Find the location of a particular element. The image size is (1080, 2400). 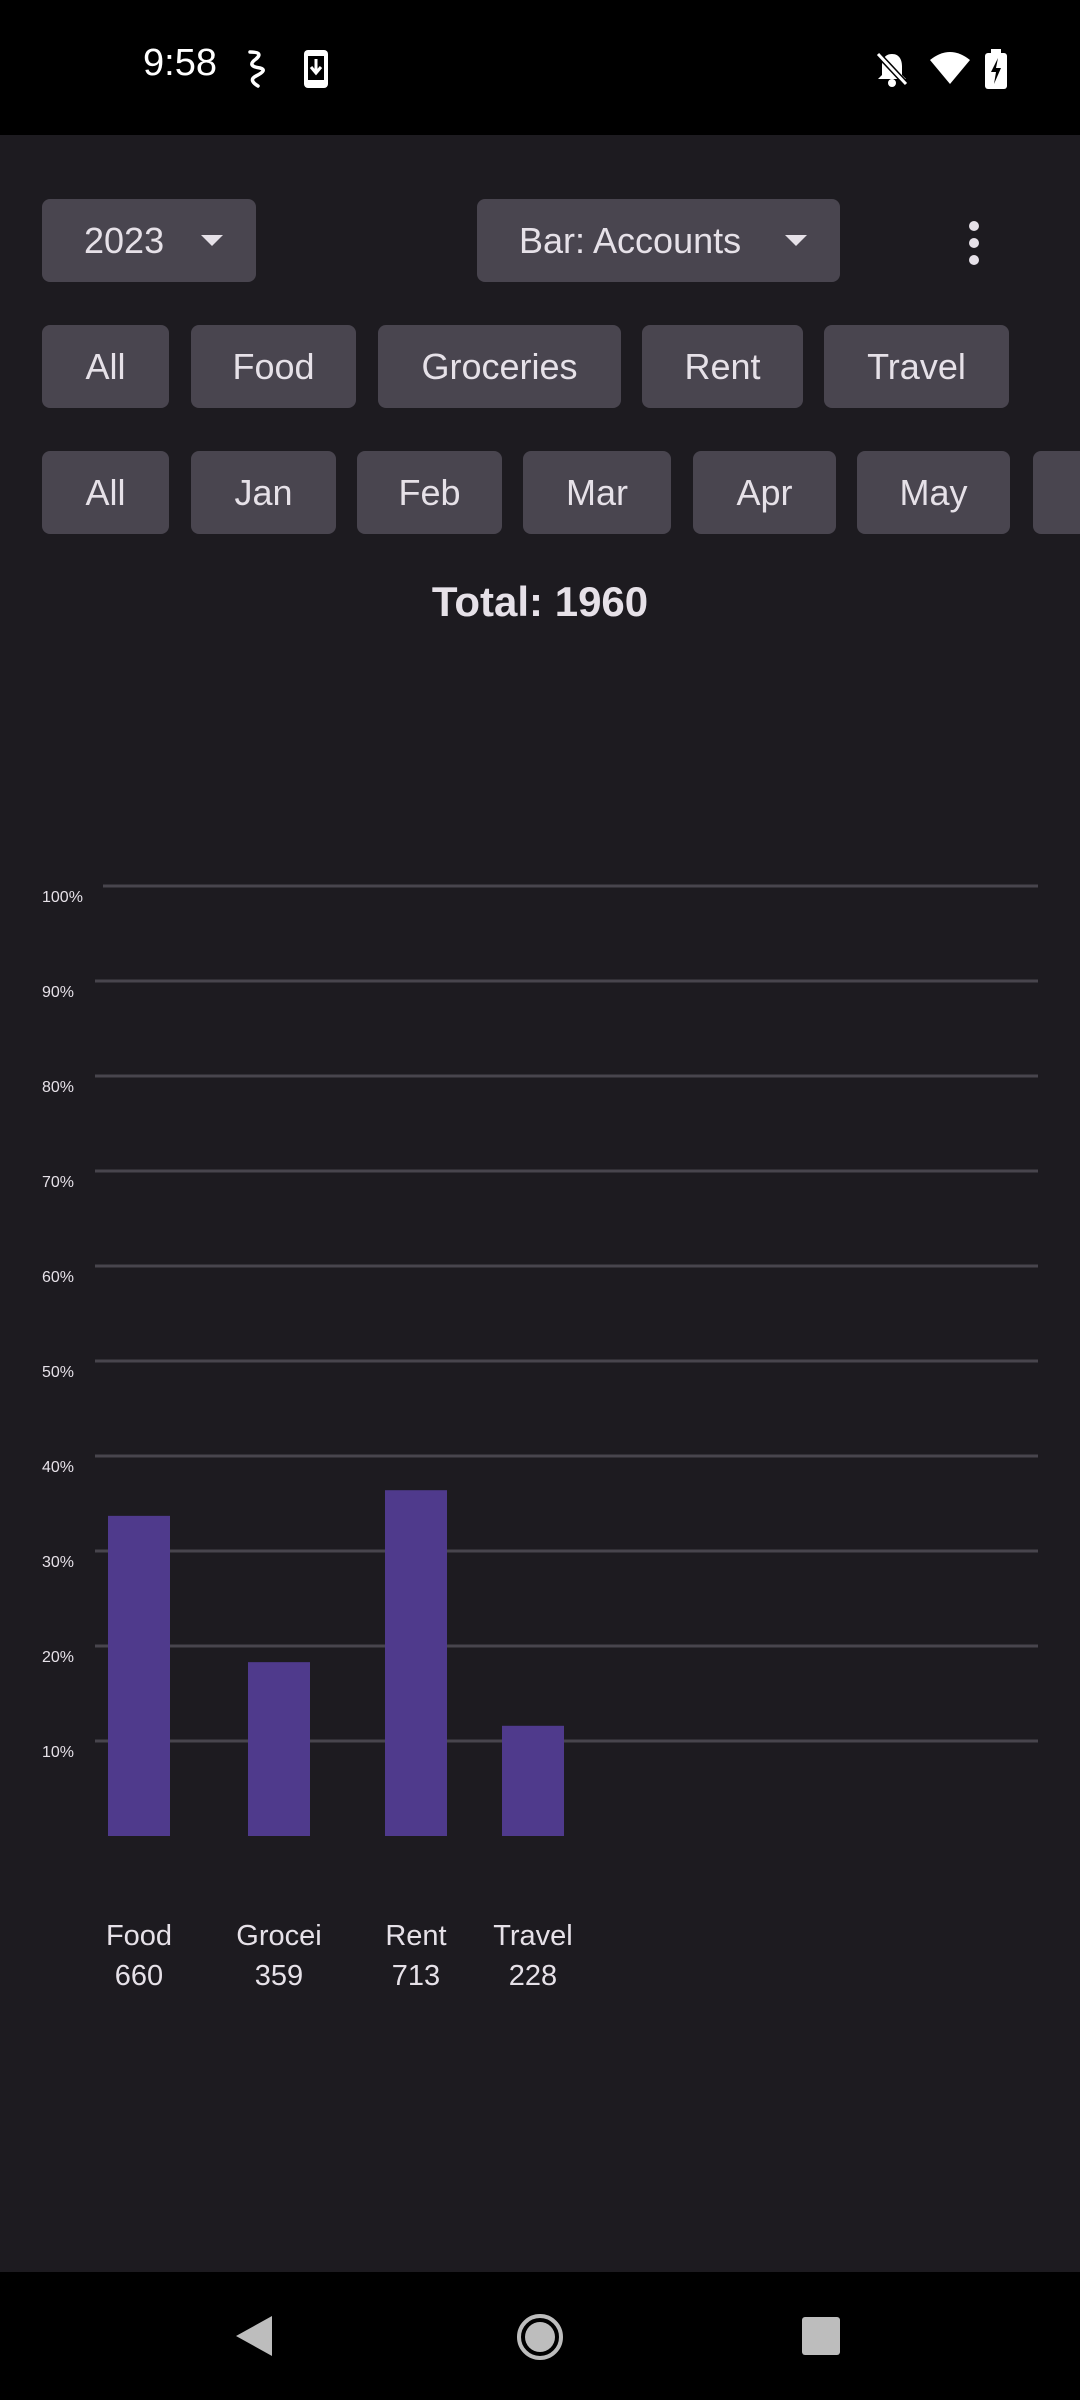

download-notification-icon is located at coordinates (316, 69).